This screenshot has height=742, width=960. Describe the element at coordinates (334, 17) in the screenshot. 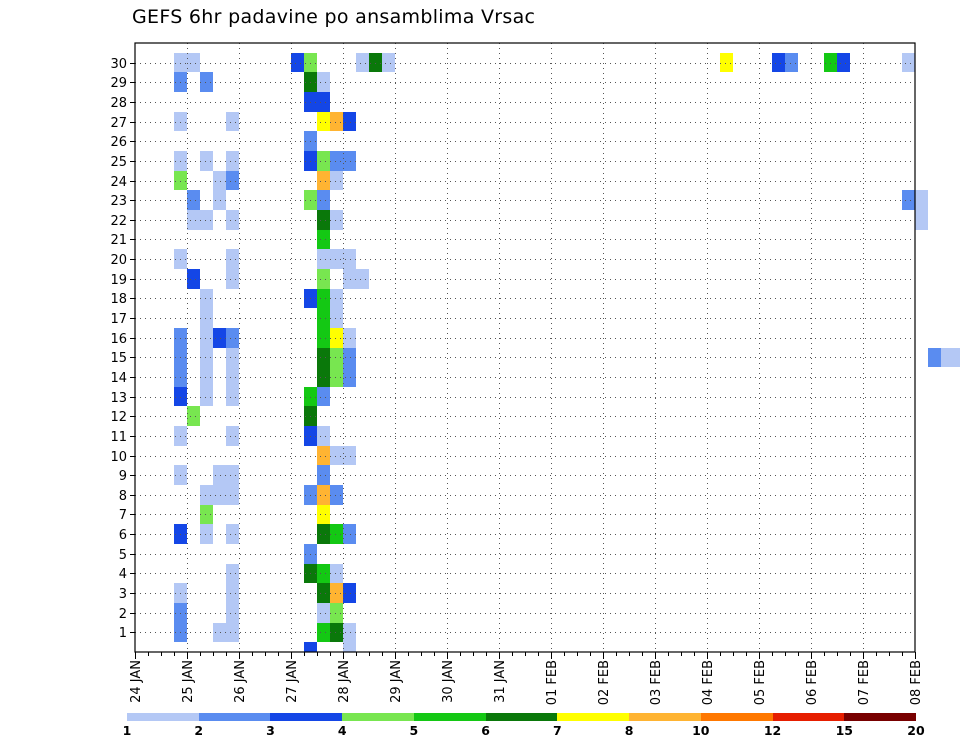

I see `chart-title: GEFS 6hr padavine po ansamblima Vrsac` at that location.